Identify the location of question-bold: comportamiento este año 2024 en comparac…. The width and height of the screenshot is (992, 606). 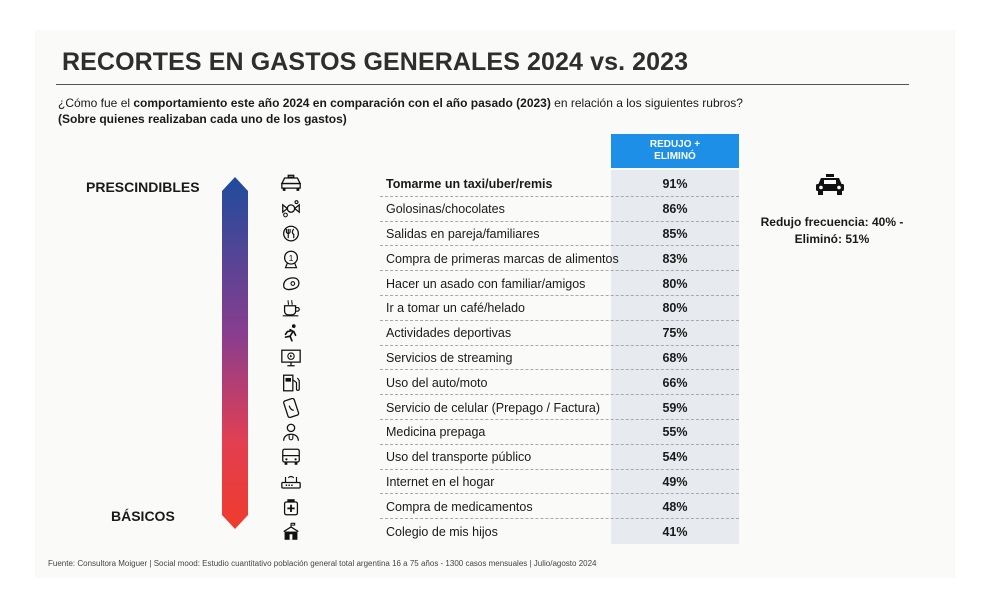
(342, 103).